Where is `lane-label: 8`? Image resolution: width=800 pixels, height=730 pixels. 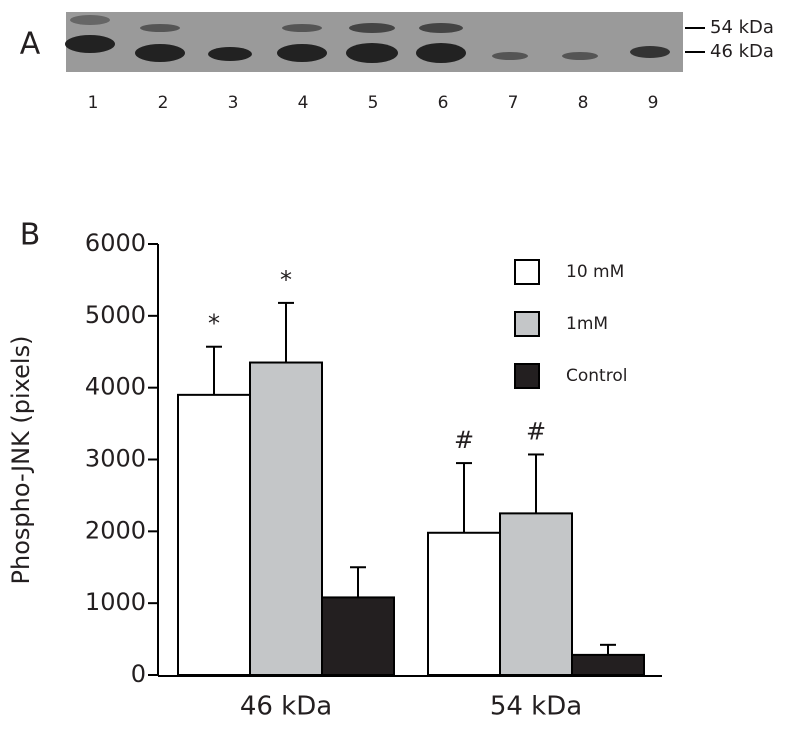 lane-label: 8 is located at coordinates (583, 103).